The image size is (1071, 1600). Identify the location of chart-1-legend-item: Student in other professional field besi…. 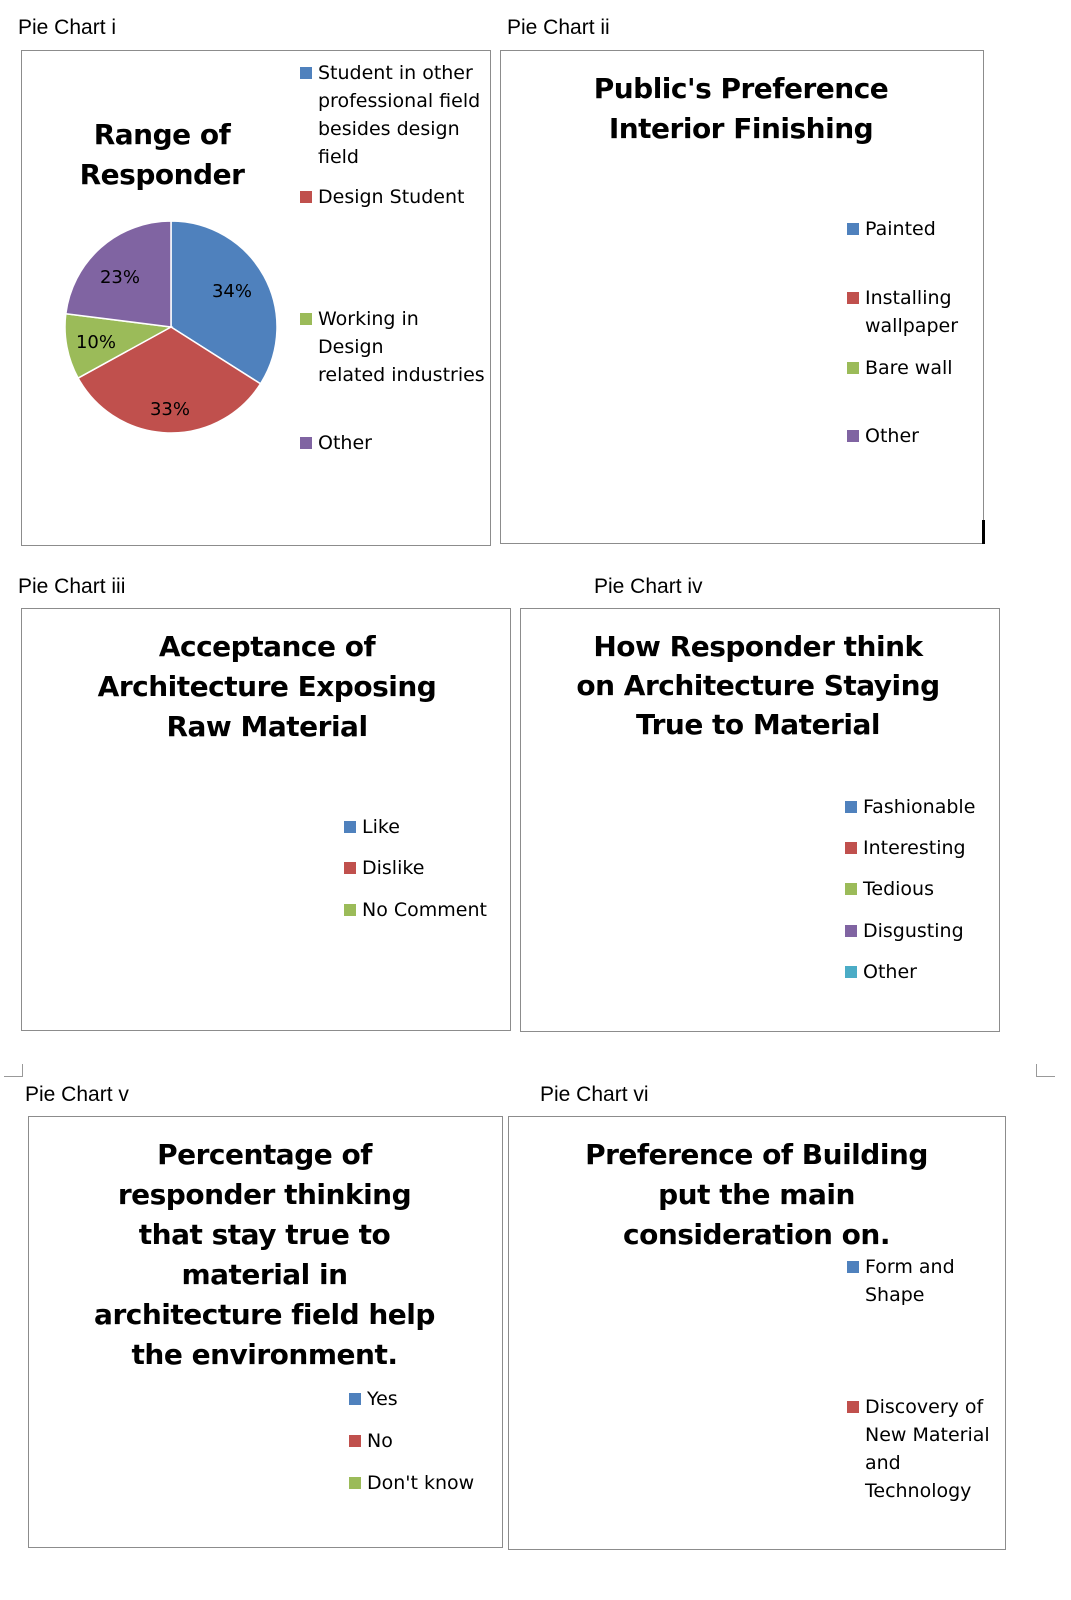
(390, 115).